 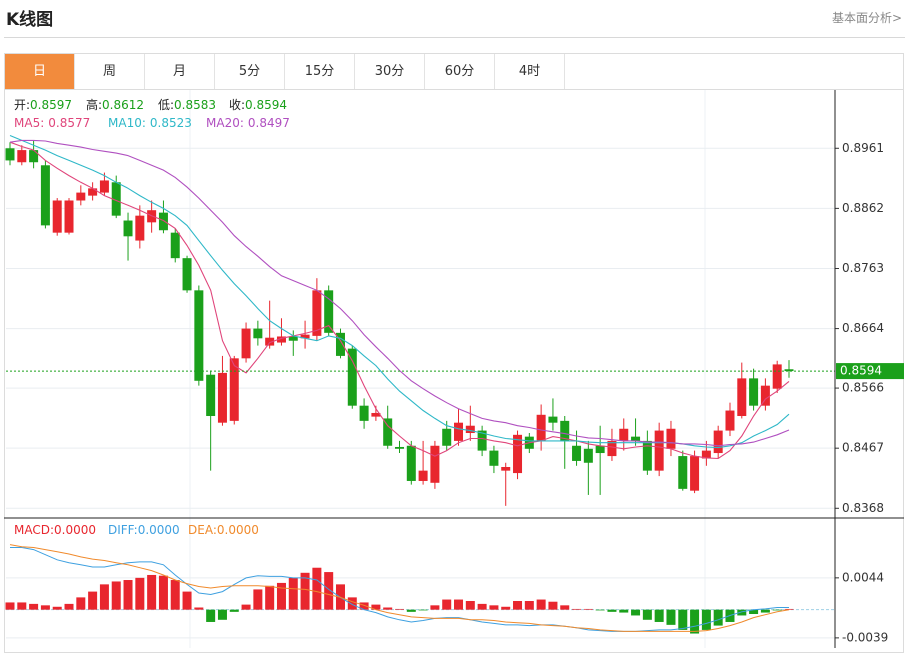 I want to click on period-tab: 周, so click(x=110, y=71).